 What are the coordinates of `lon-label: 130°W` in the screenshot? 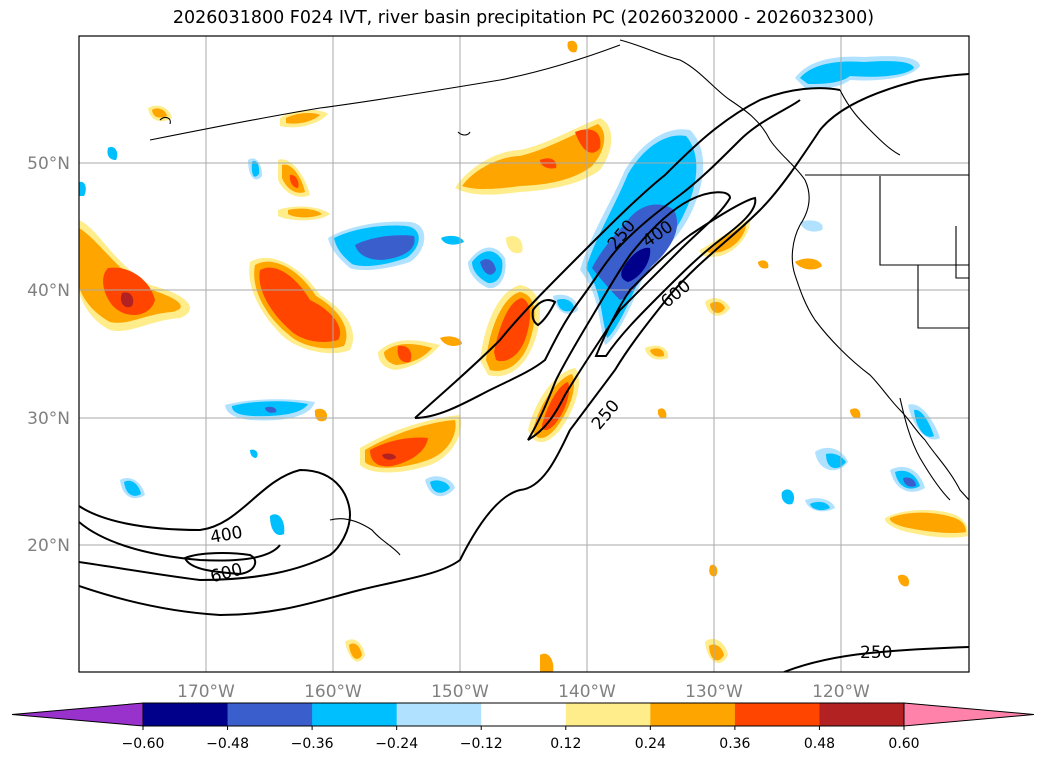 It's located at (714, 692).